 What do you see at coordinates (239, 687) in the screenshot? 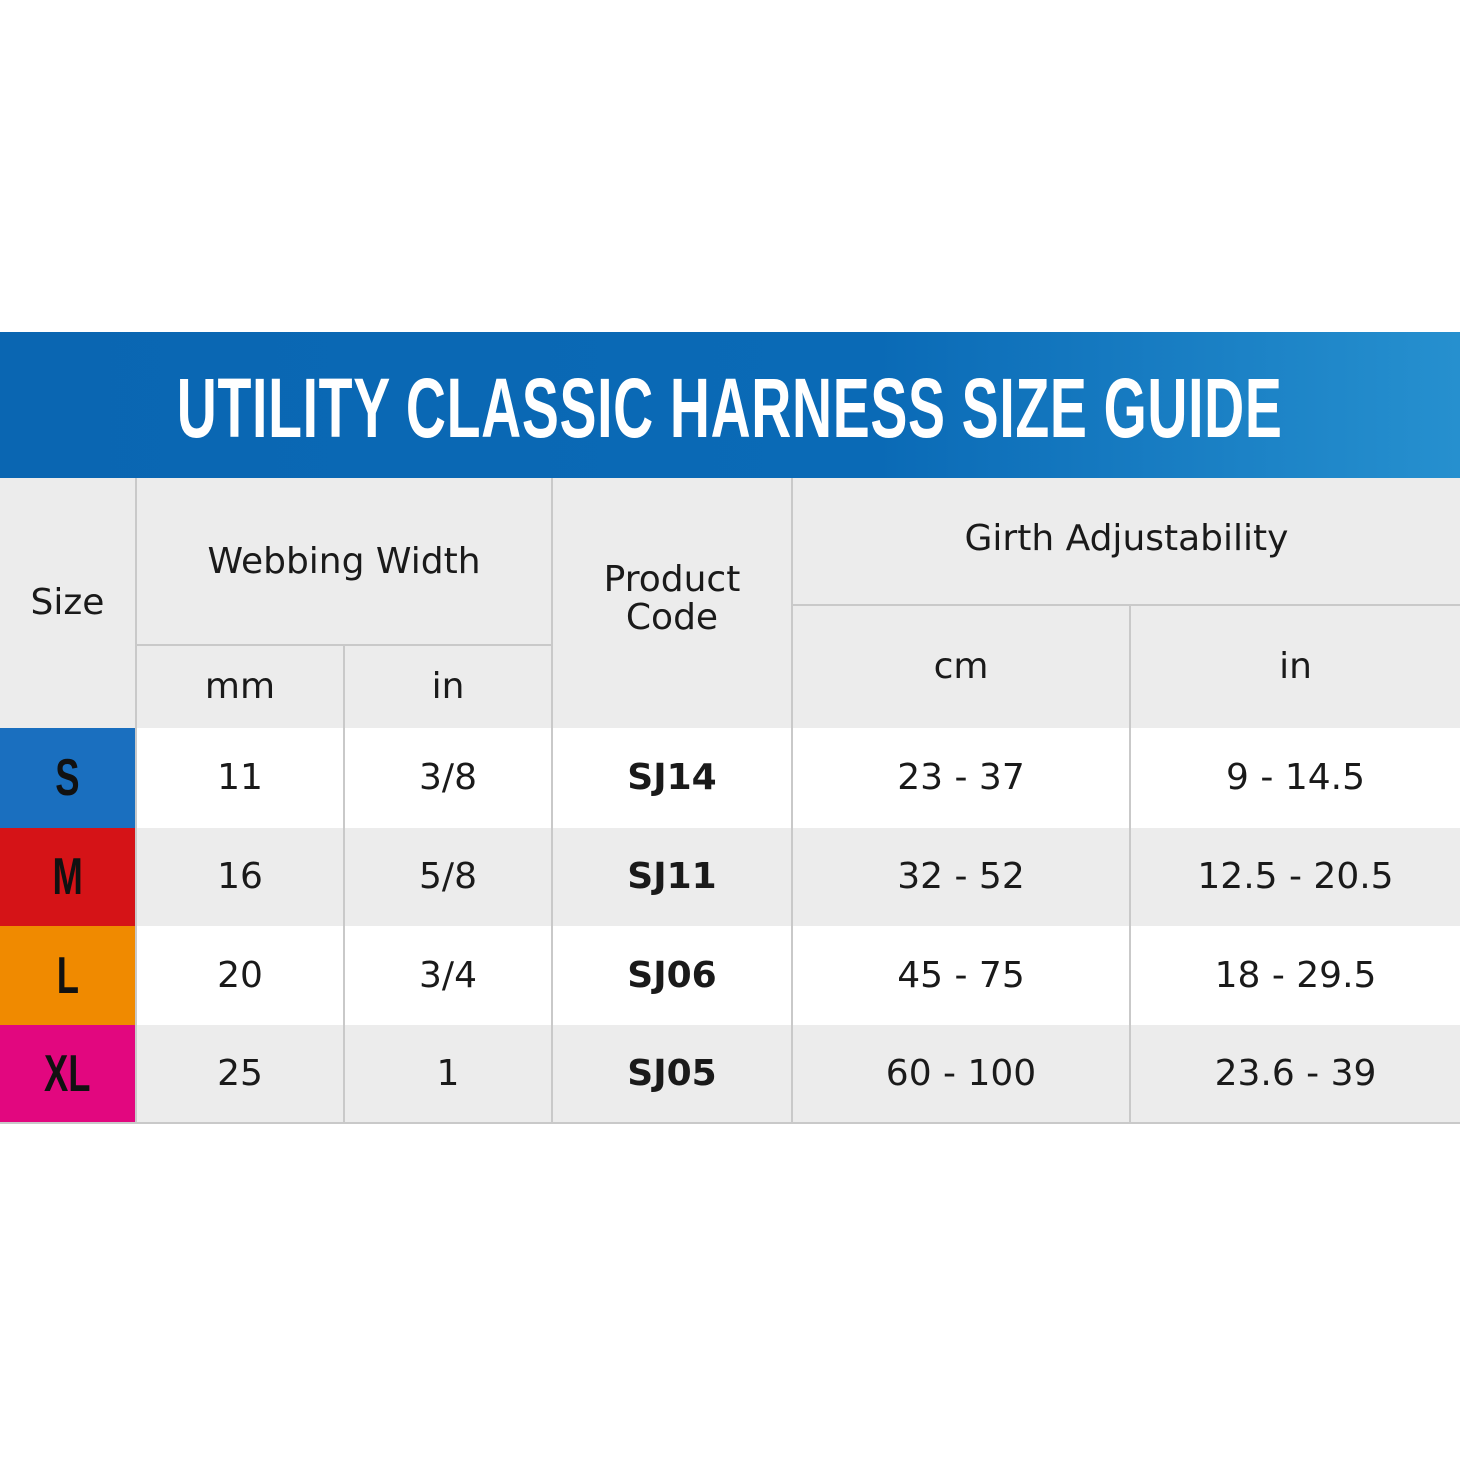
I see `header-webbing-mm: mm` at bounding box center [239, 687].